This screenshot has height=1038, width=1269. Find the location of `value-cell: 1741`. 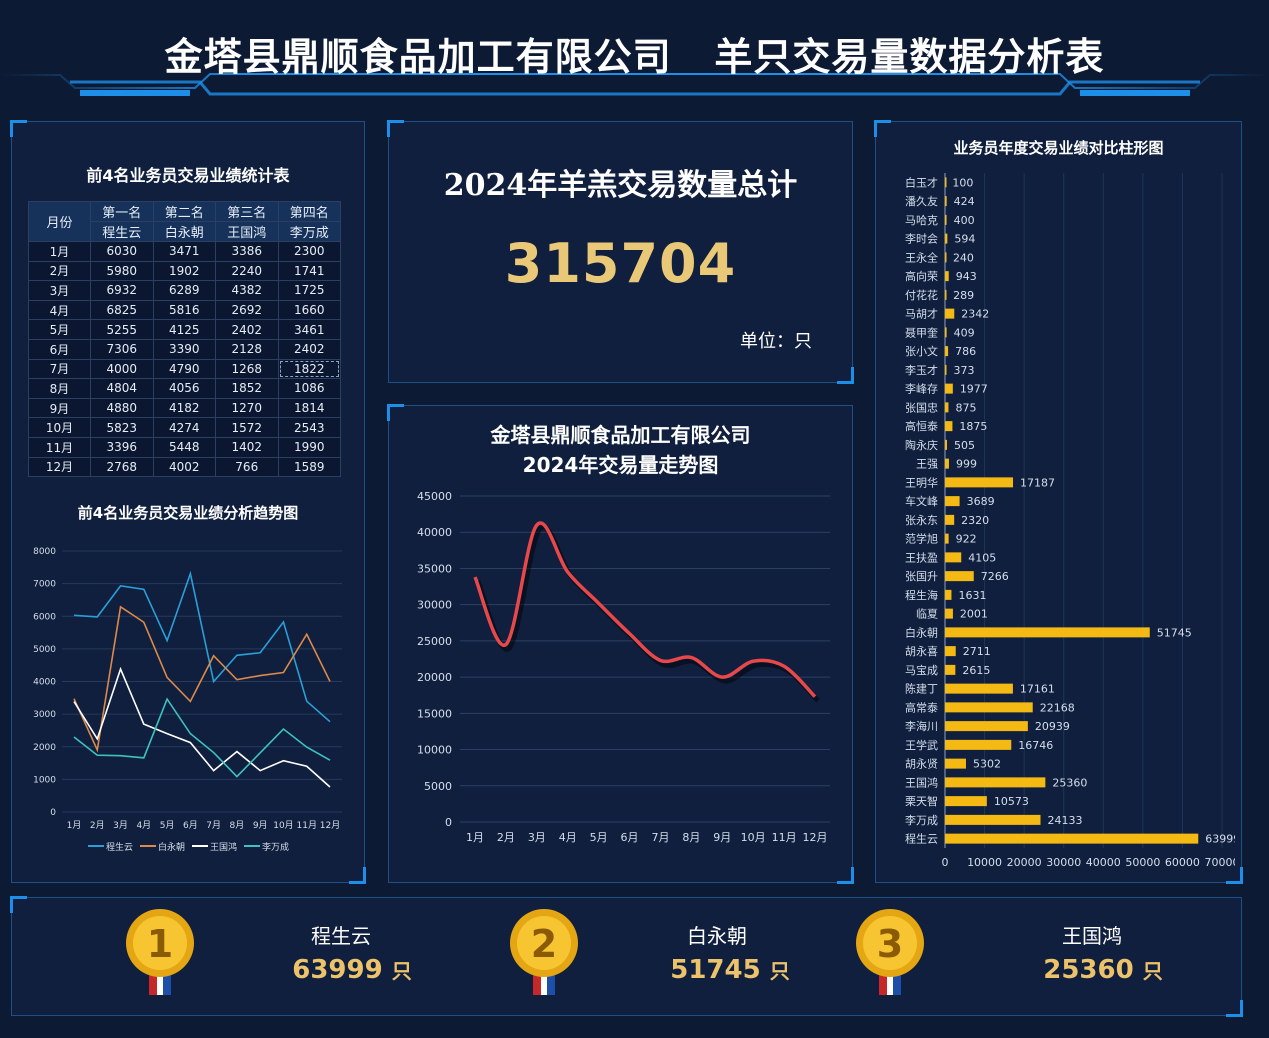

value-cell: 1741 is located at coordinates (309, 271).